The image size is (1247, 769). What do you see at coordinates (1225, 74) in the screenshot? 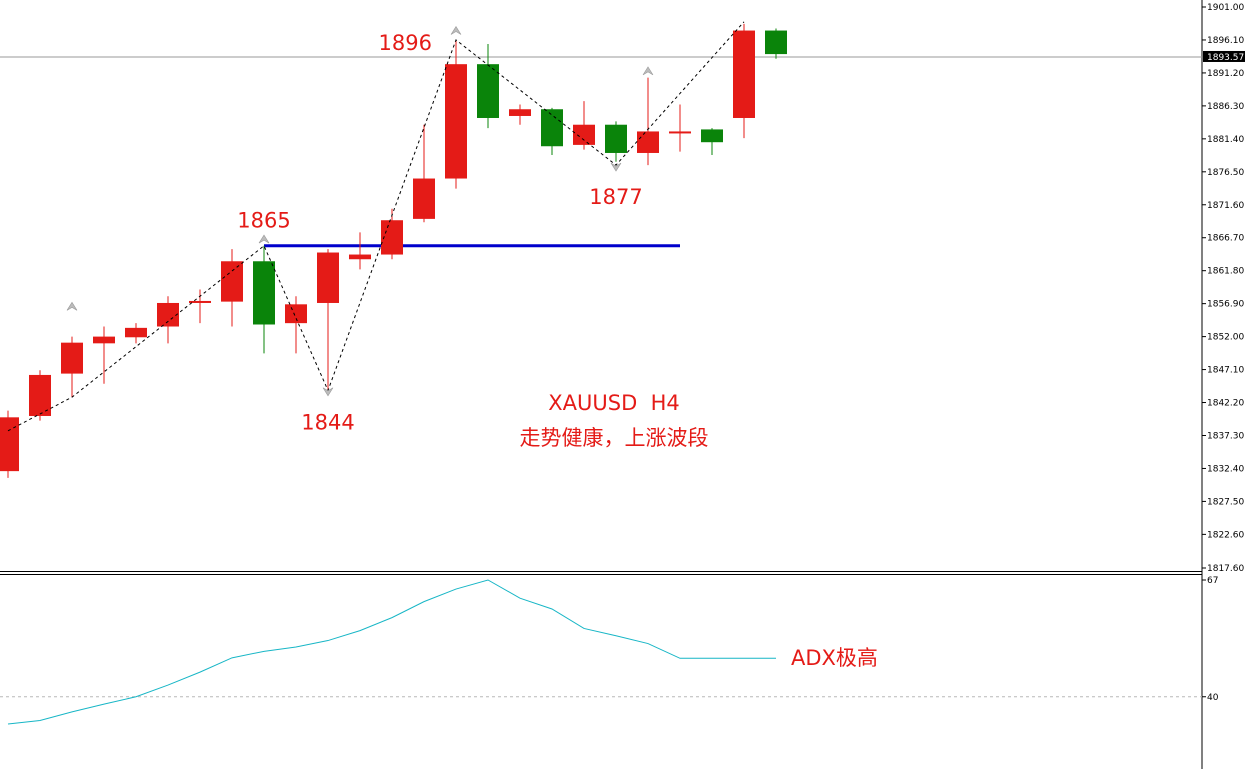
I see `price-tick-label: 1891.20` at bounding box center [1225, 74].